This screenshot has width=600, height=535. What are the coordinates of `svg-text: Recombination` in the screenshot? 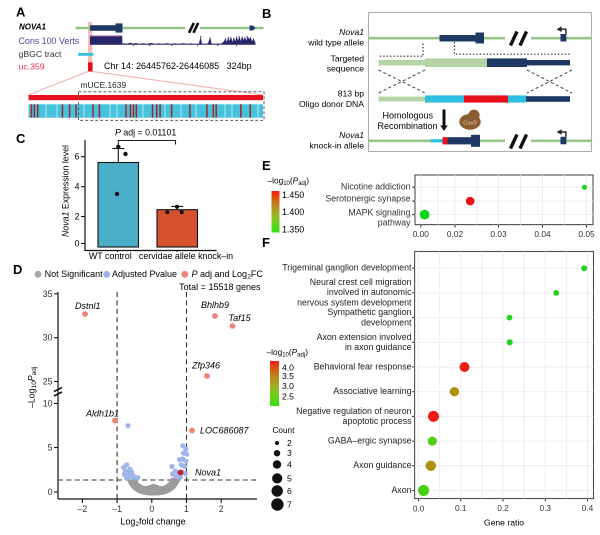 It's located at (407, 126).